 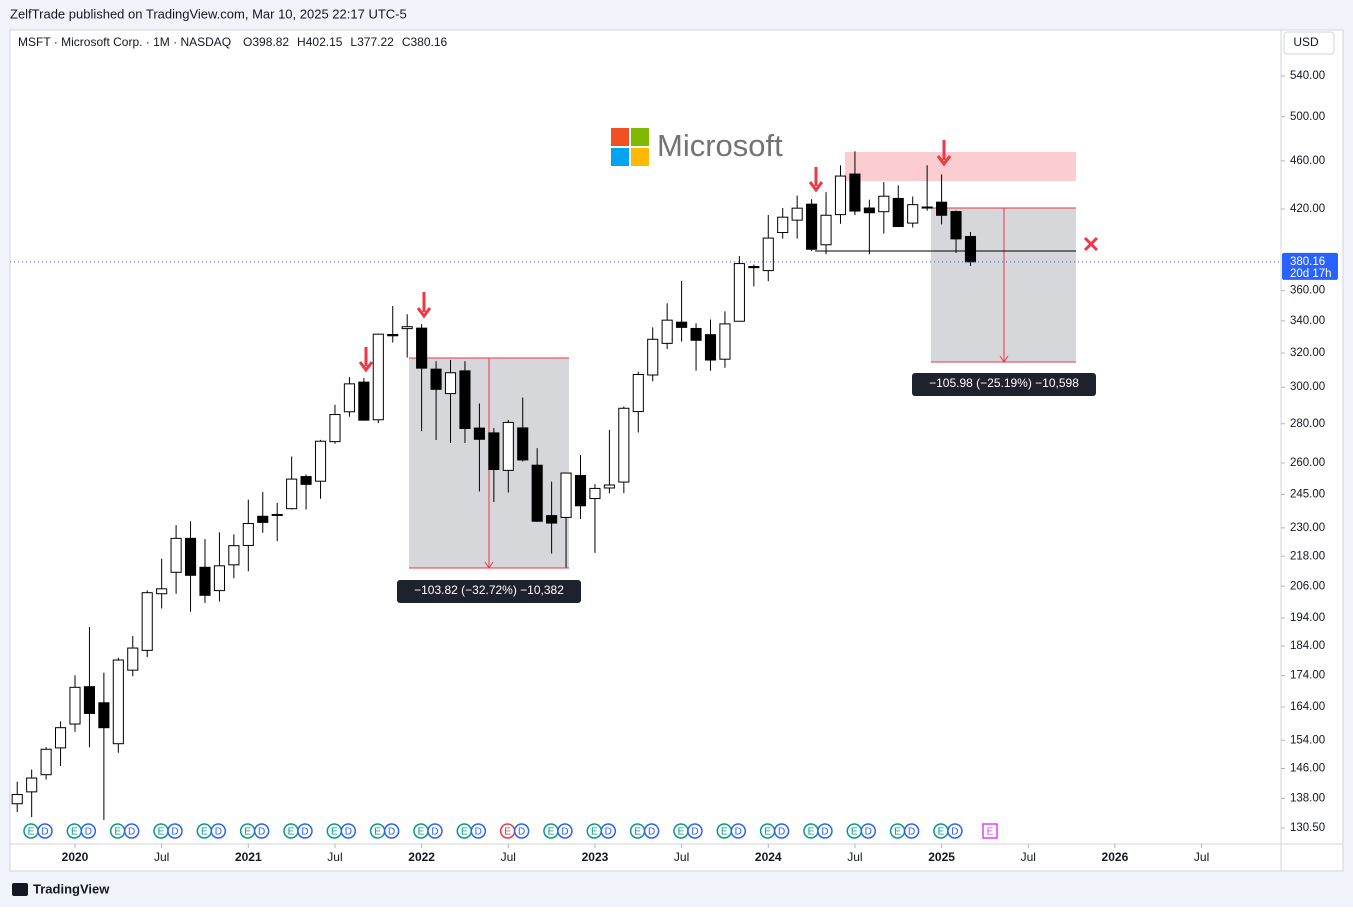 What do you see at coordinates (353, 42) in the screenshot?
I see `ohlc-key: L` at bounding box center [353, 42].